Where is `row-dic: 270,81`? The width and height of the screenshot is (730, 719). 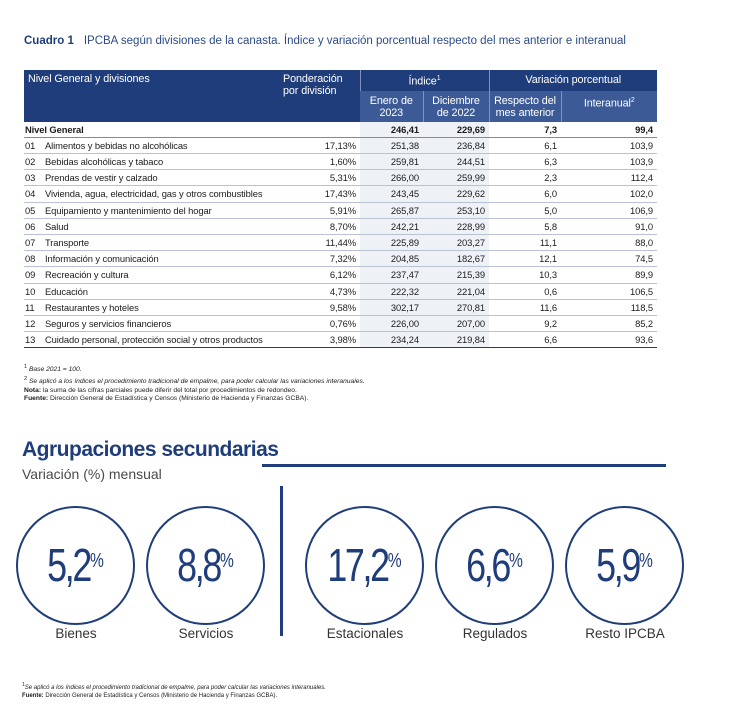 row-dic: 270,81 is located at coordinates (456, 308).